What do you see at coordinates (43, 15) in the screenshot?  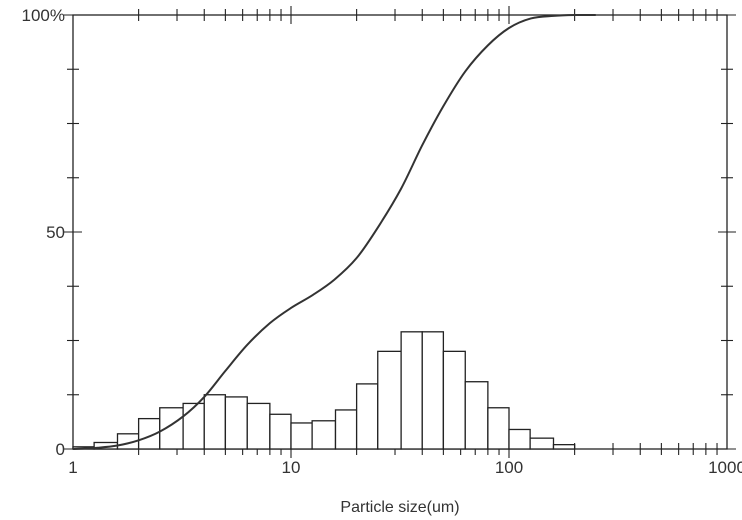 I see `y-tick-label: 100%` at bounding box center [43, 15].